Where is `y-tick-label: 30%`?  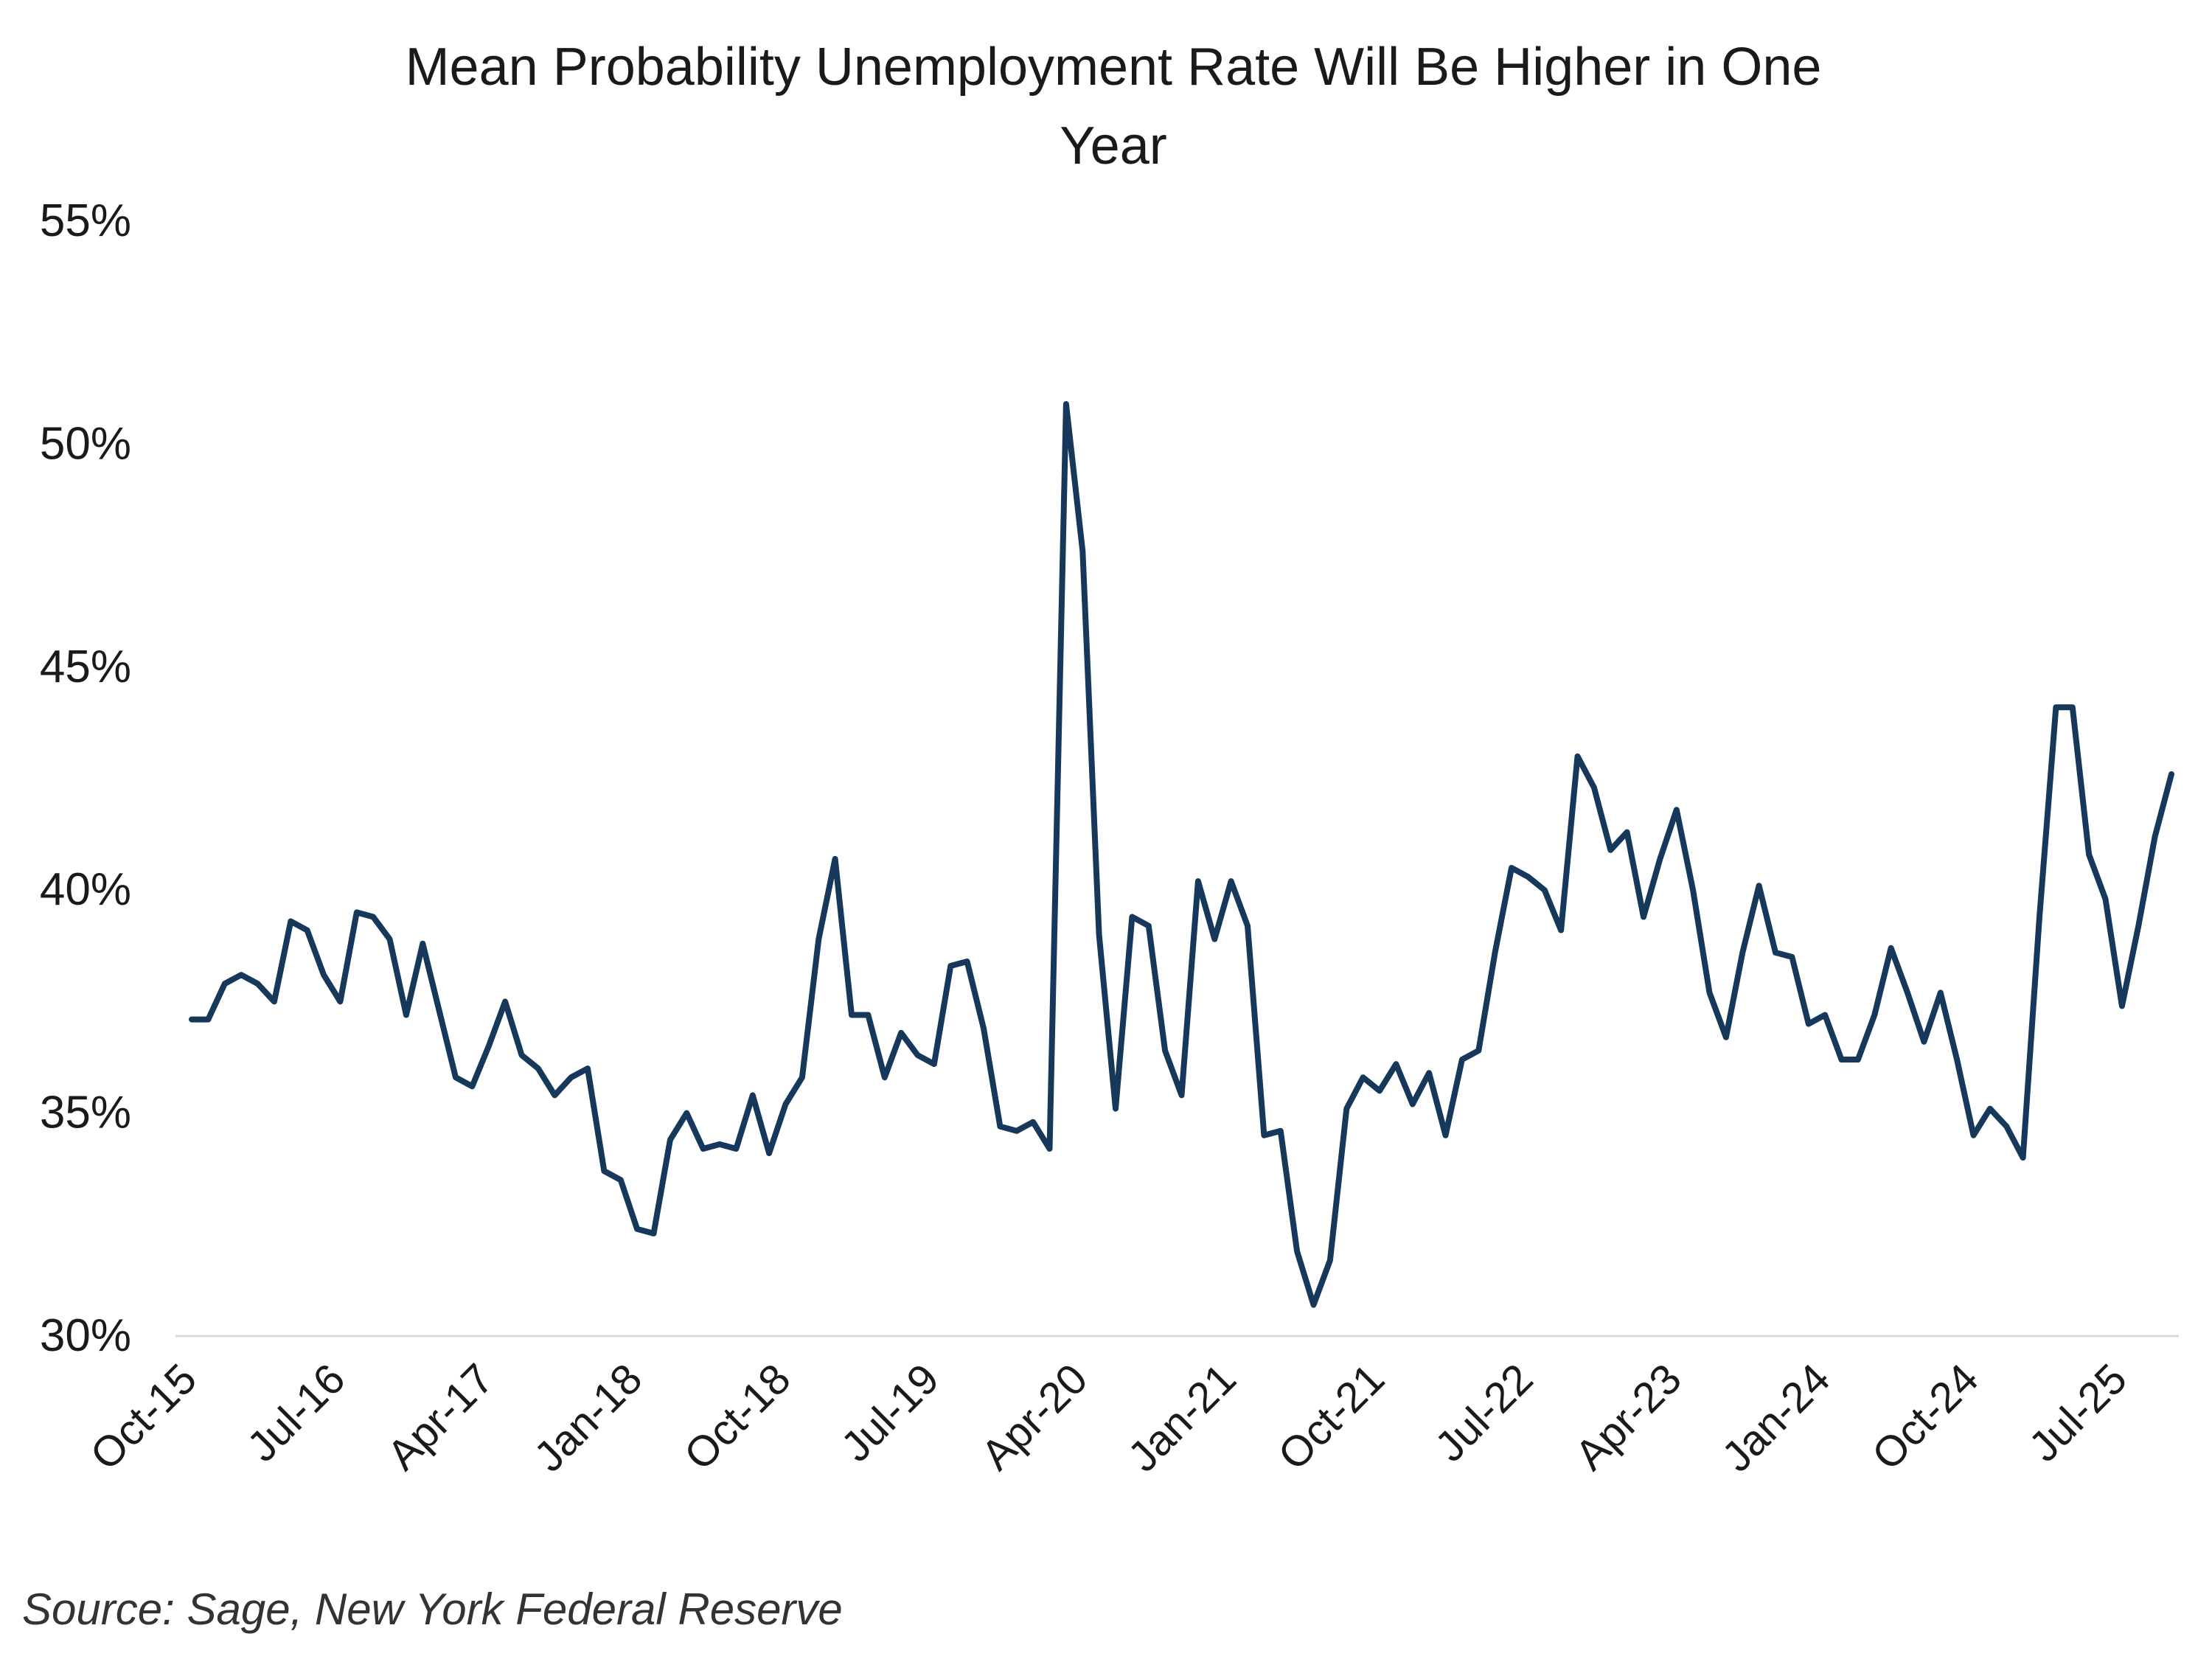
y-tick-label: 30% is located at coordinates (85, 1335).